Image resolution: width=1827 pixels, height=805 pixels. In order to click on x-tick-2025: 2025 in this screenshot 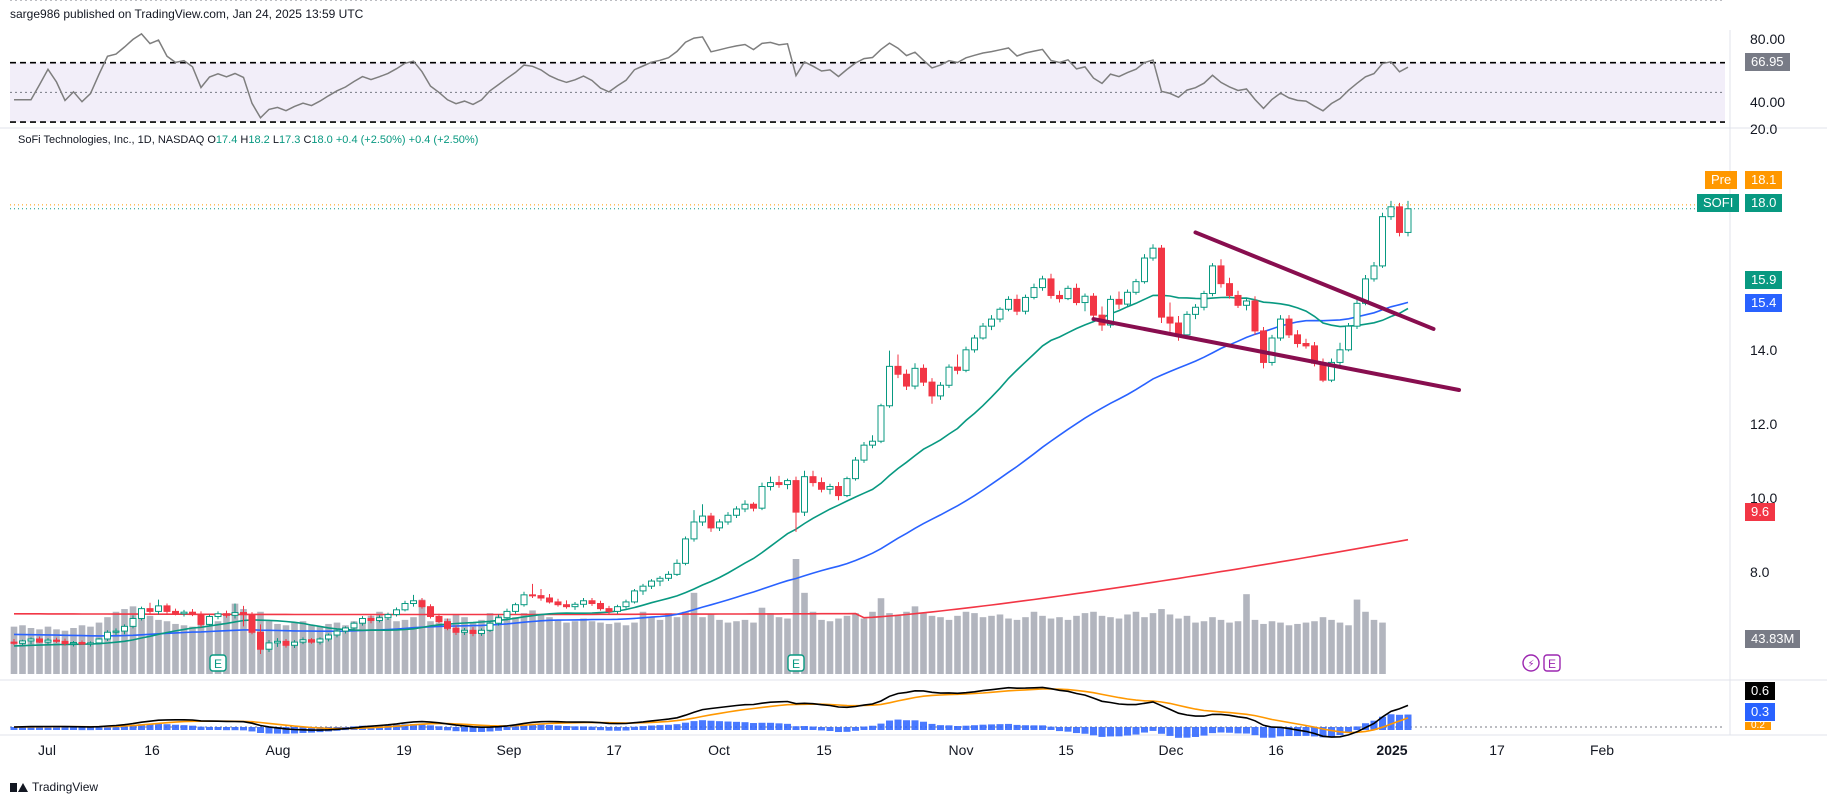, I will do `click(1392, 750)`.